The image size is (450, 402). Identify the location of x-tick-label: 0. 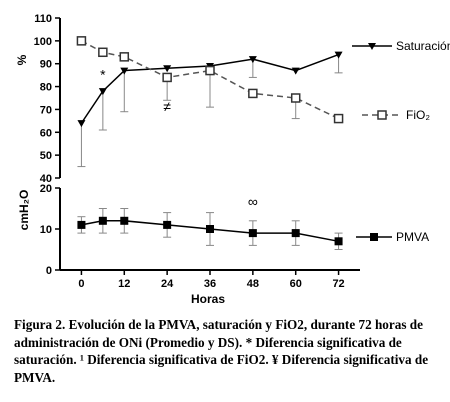
(81, 284).